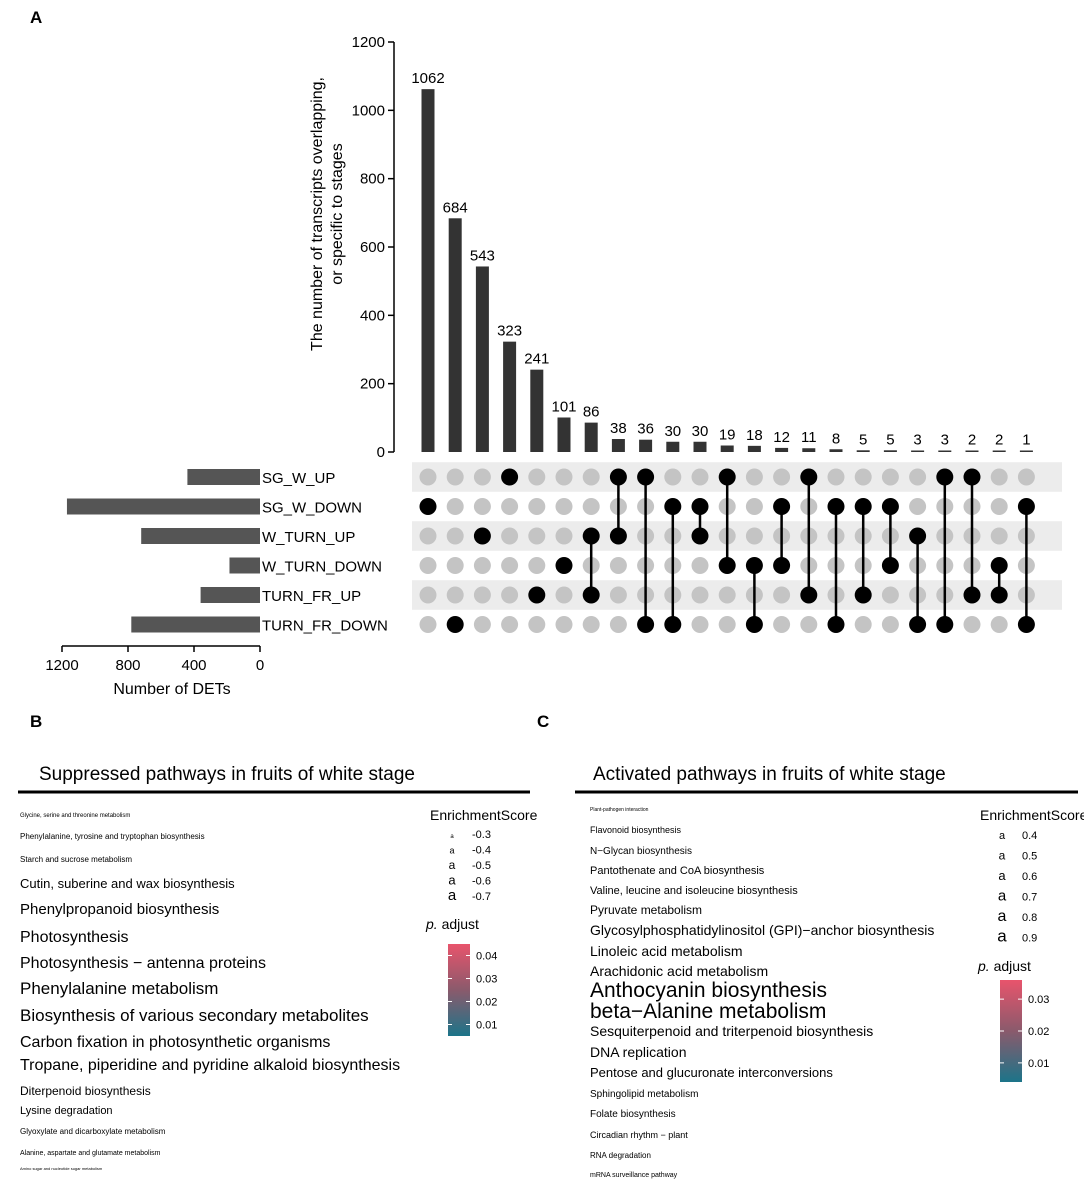 The image size is (1084, 1180). Describe the element at coordinates (481, 897) in the screenshot. I see `size-legend-value: -0.7` at that location.